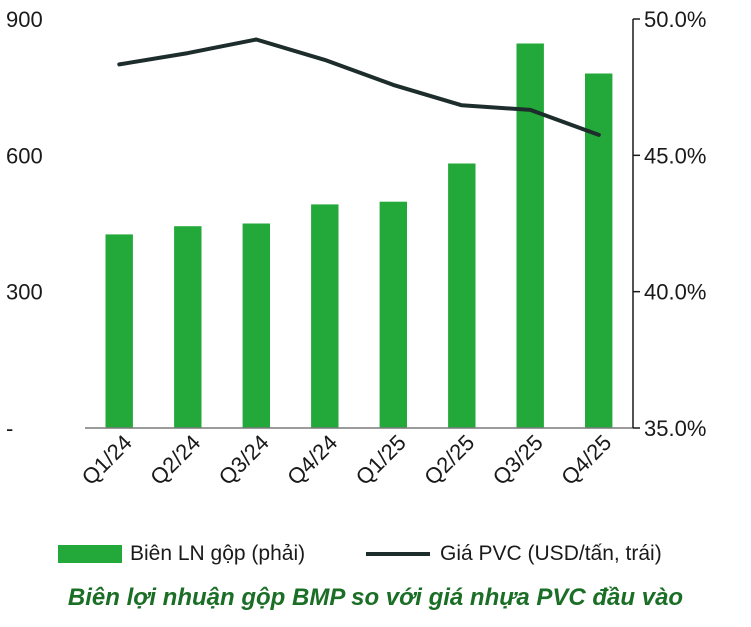 The height and width of the screenshot is (627, 751). What do you see at coordinates (188, 327) in the screenshot?
I see `bar-Q2/24` at bounding box center [188, 327].